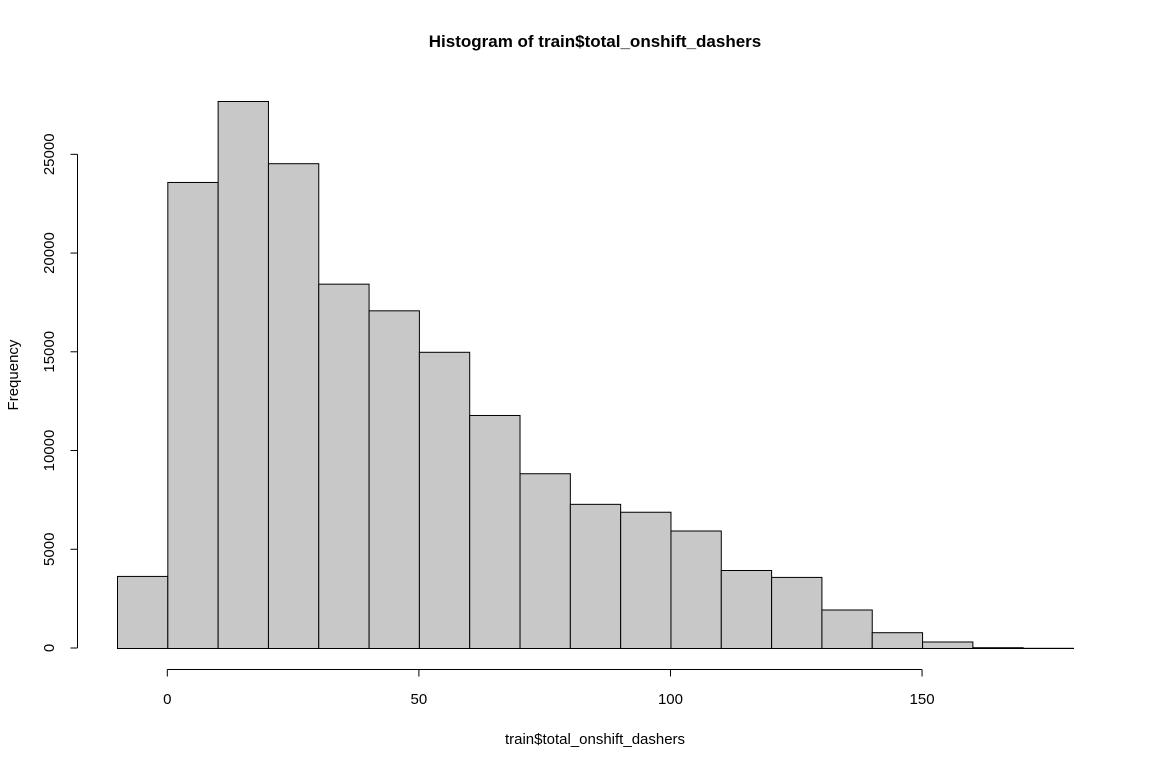 The image size is (1152, 768). Describe the element at coordinates (49, 549) in the screenshot. I see `y-tick-label: 5000` at that location.